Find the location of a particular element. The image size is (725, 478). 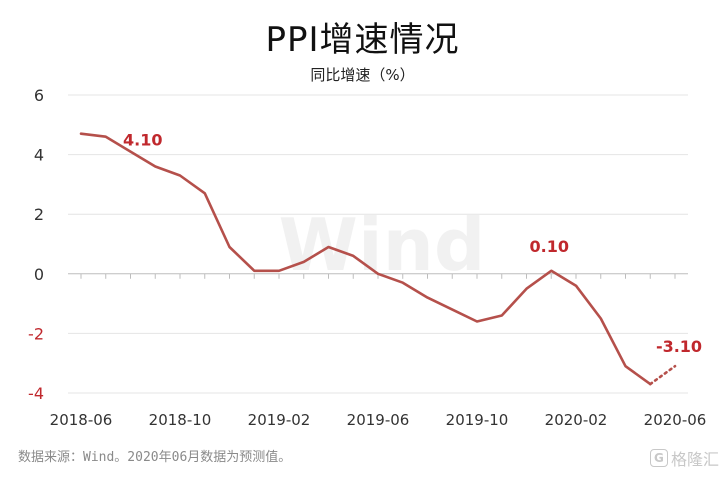

brand-g-icon: G is located at coordinates (658, 458).